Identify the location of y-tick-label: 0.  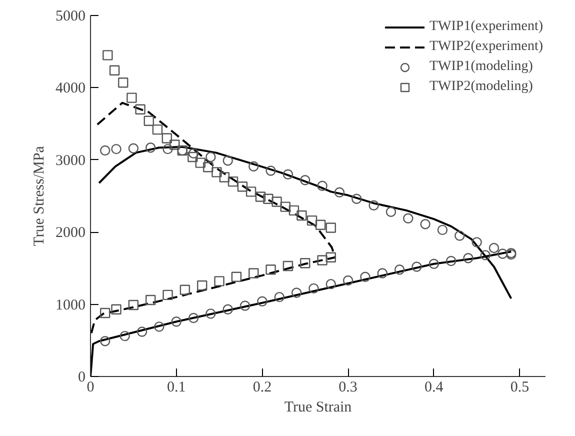
(82, 378).